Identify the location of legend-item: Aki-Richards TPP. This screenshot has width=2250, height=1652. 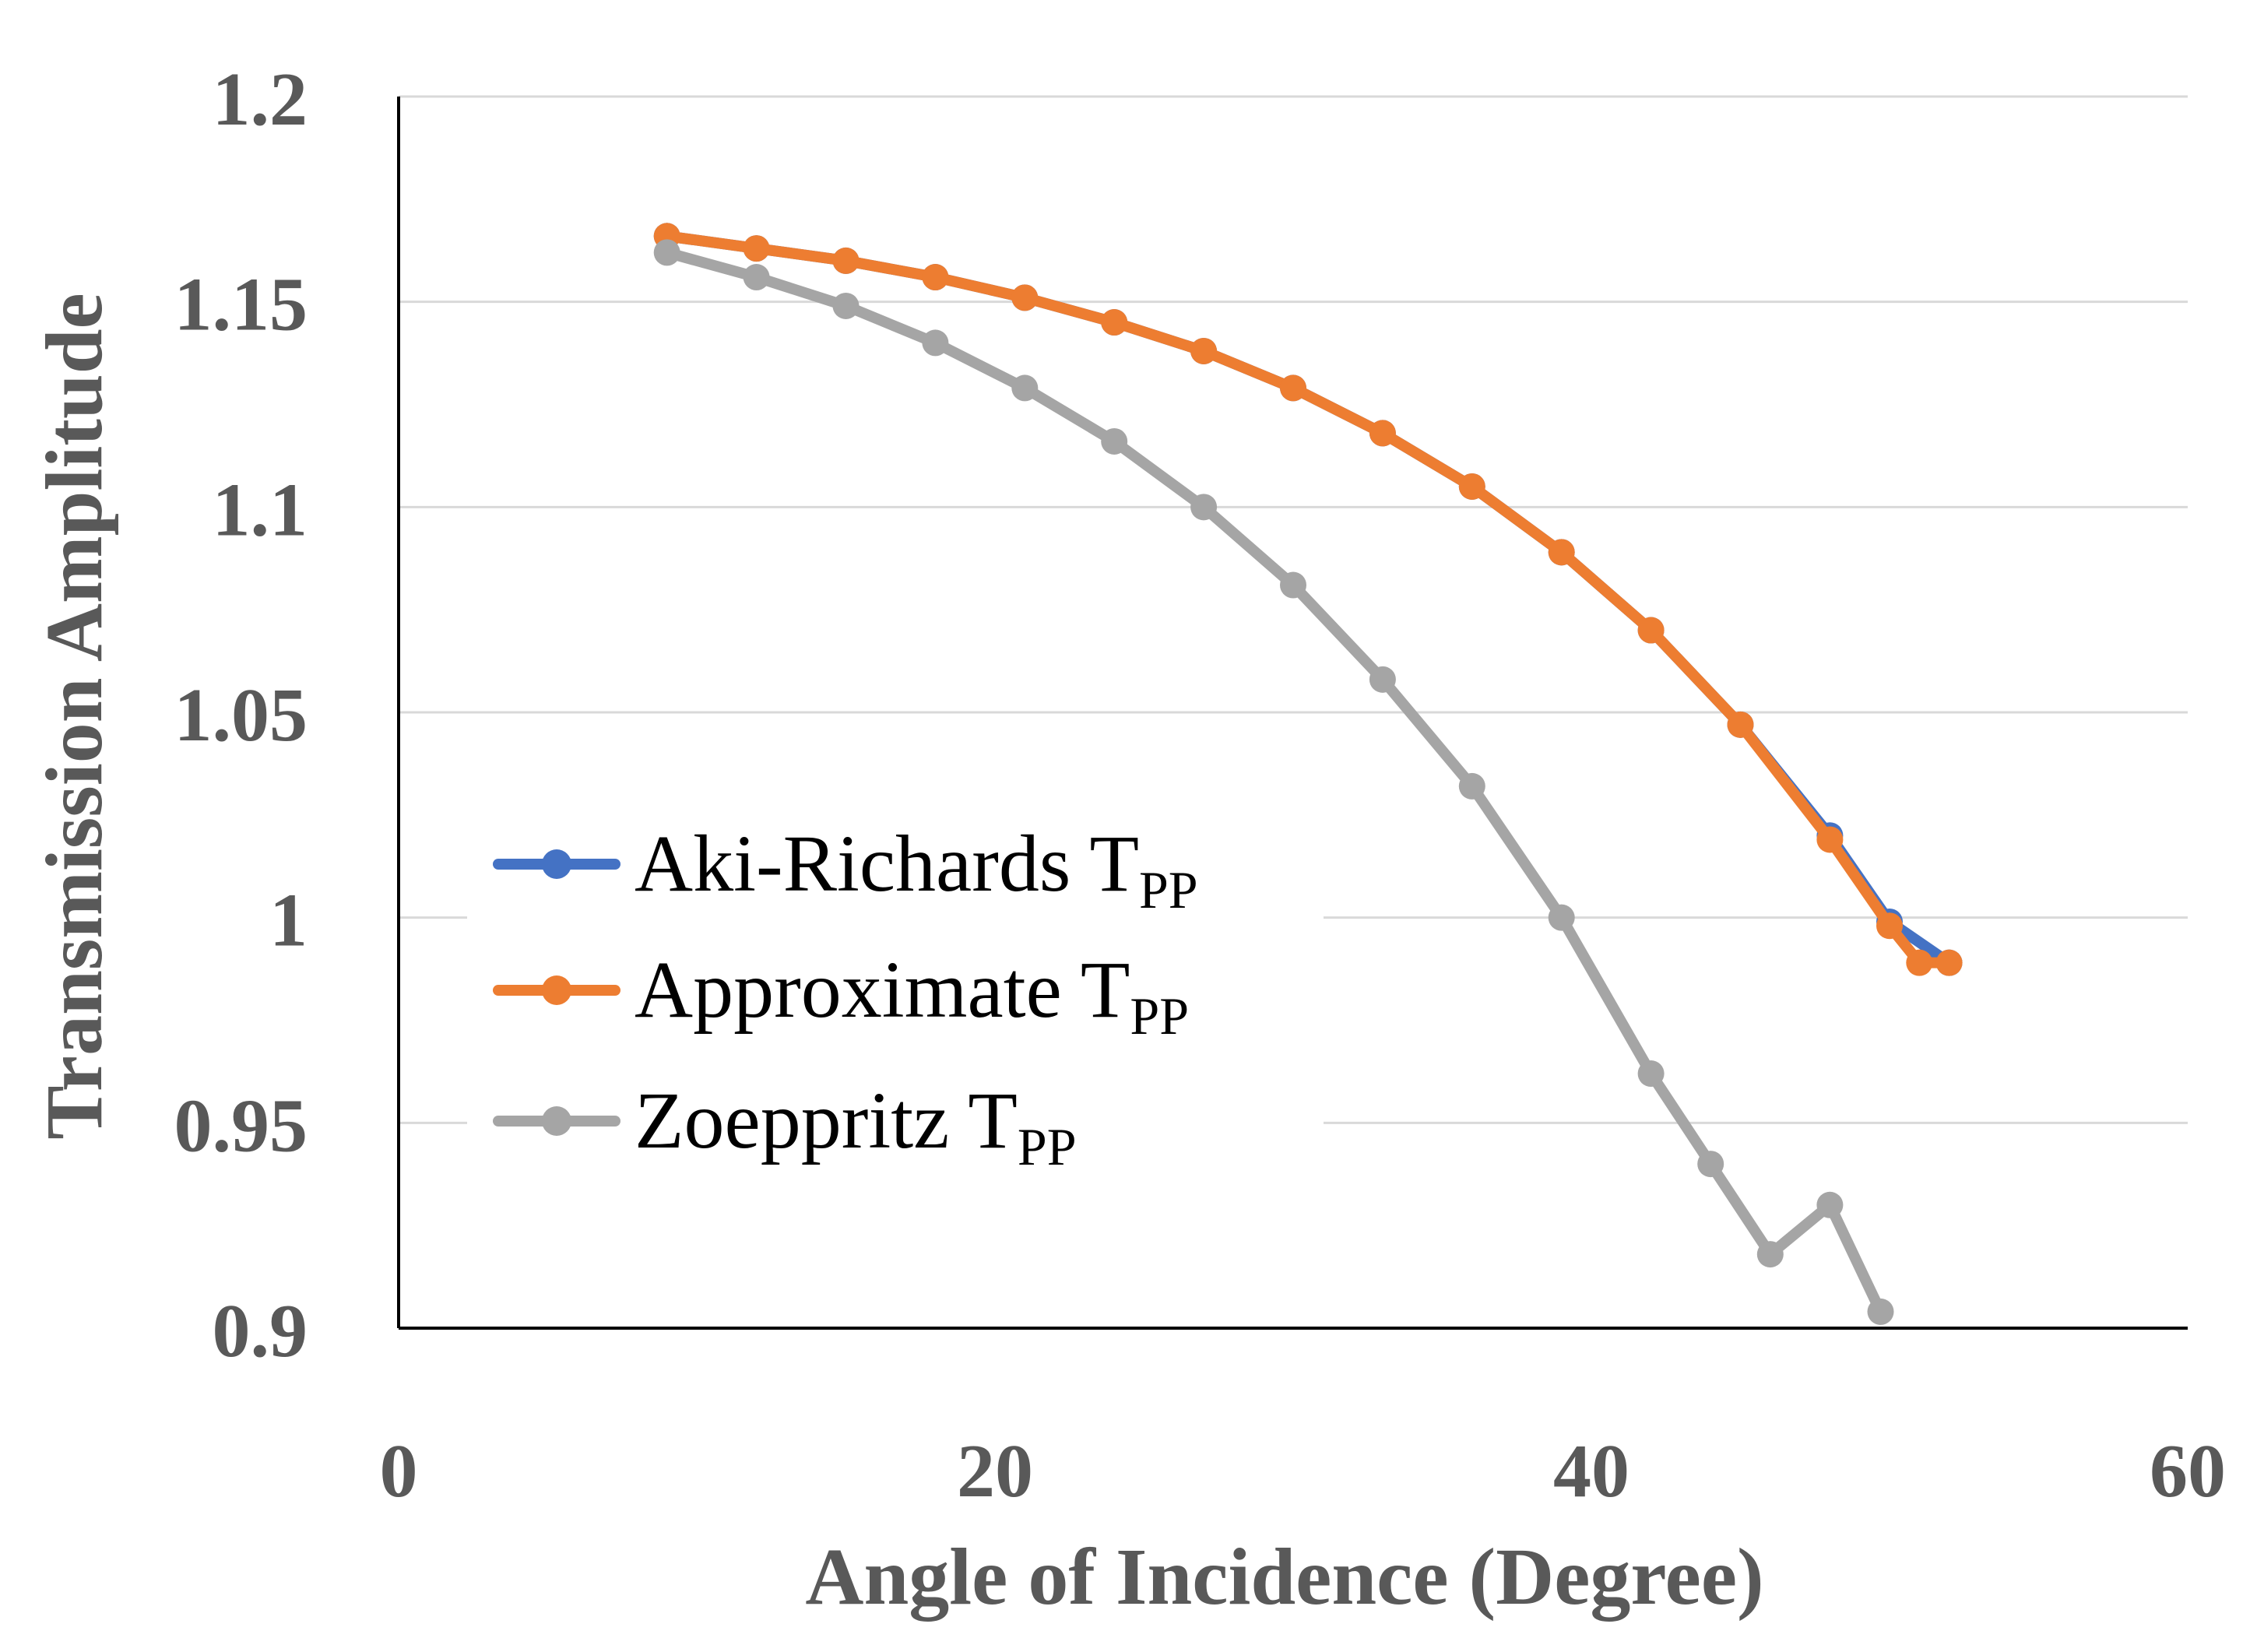
(846, 869).